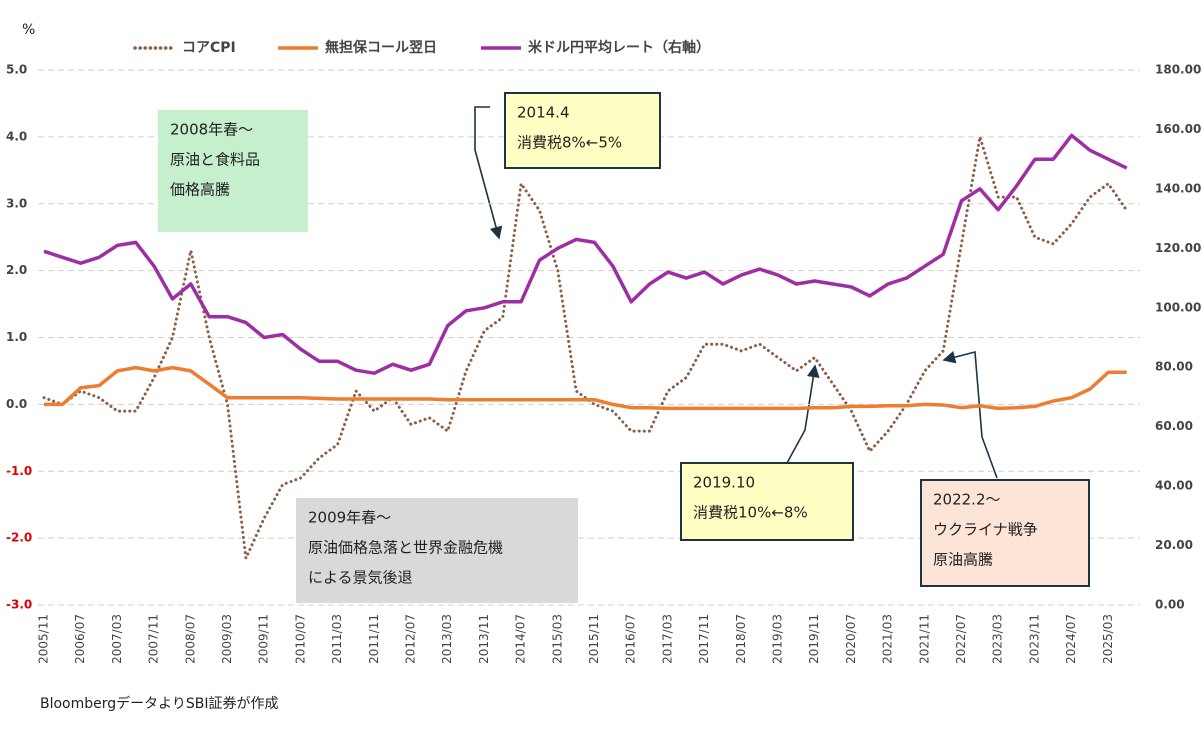 This screenshot has height=747, width=1202. Describe the element at coordinates (1034, 639) in the screenshot. I see `x-tick-label: 2023/11` at that location.